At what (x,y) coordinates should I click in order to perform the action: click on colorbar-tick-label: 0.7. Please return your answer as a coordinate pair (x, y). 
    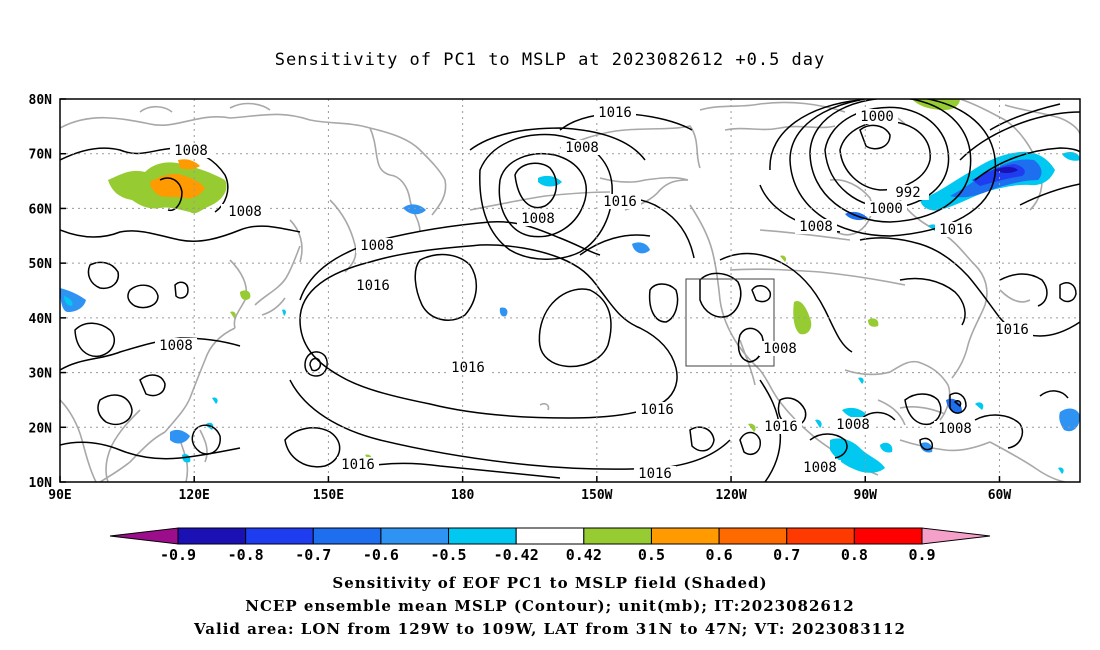
    Looking at the image, I should click on (786, 555).